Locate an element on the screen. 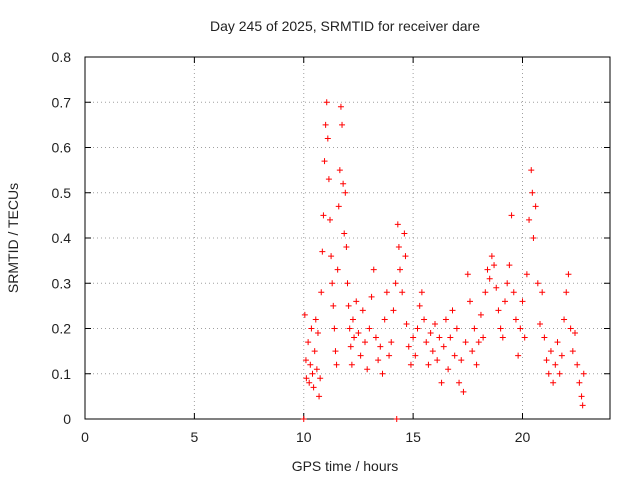 The image size is (640, 480). y-tick-label: 0.8 is located at coordinates (62, 57).